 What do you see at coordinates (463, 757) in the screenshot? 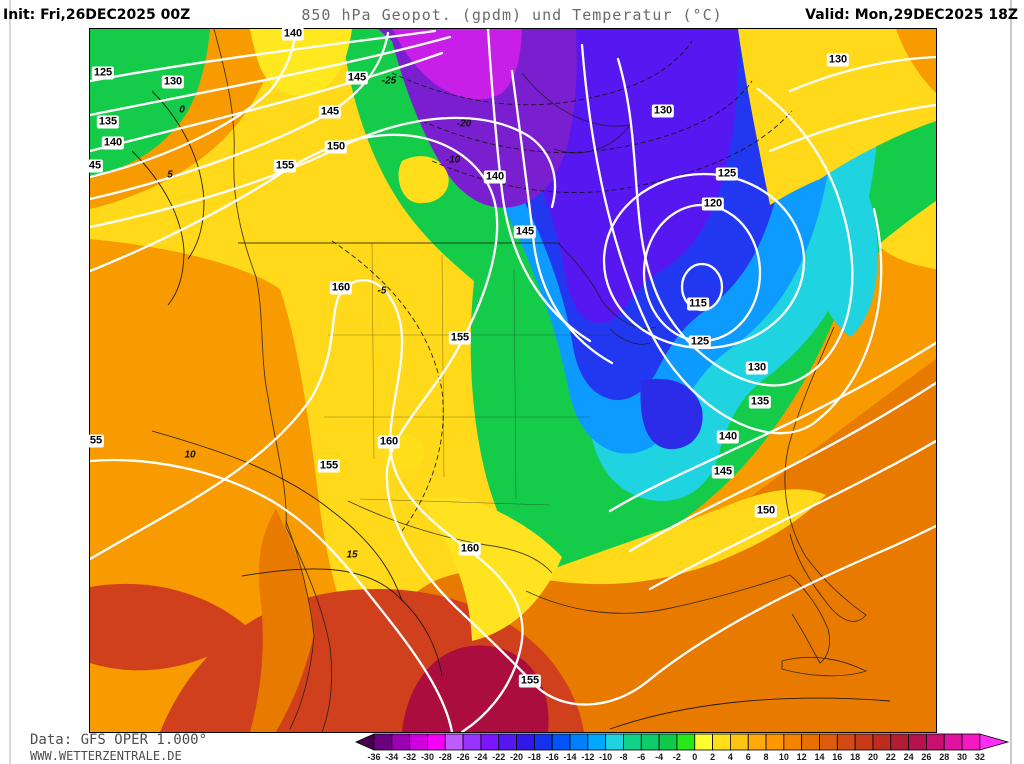
I see `colorbar-tick-label: -26` at bounding box center [463, 757].